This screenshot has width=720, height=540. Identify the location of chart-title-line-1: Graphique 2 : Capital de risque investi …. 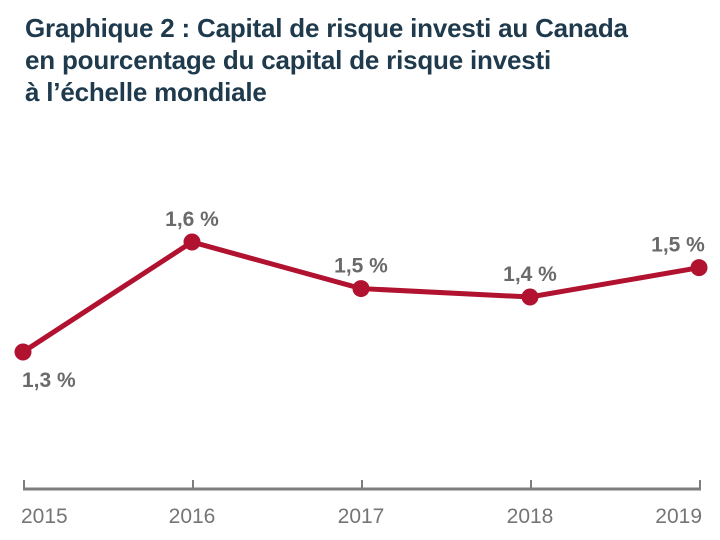
(326, 28).